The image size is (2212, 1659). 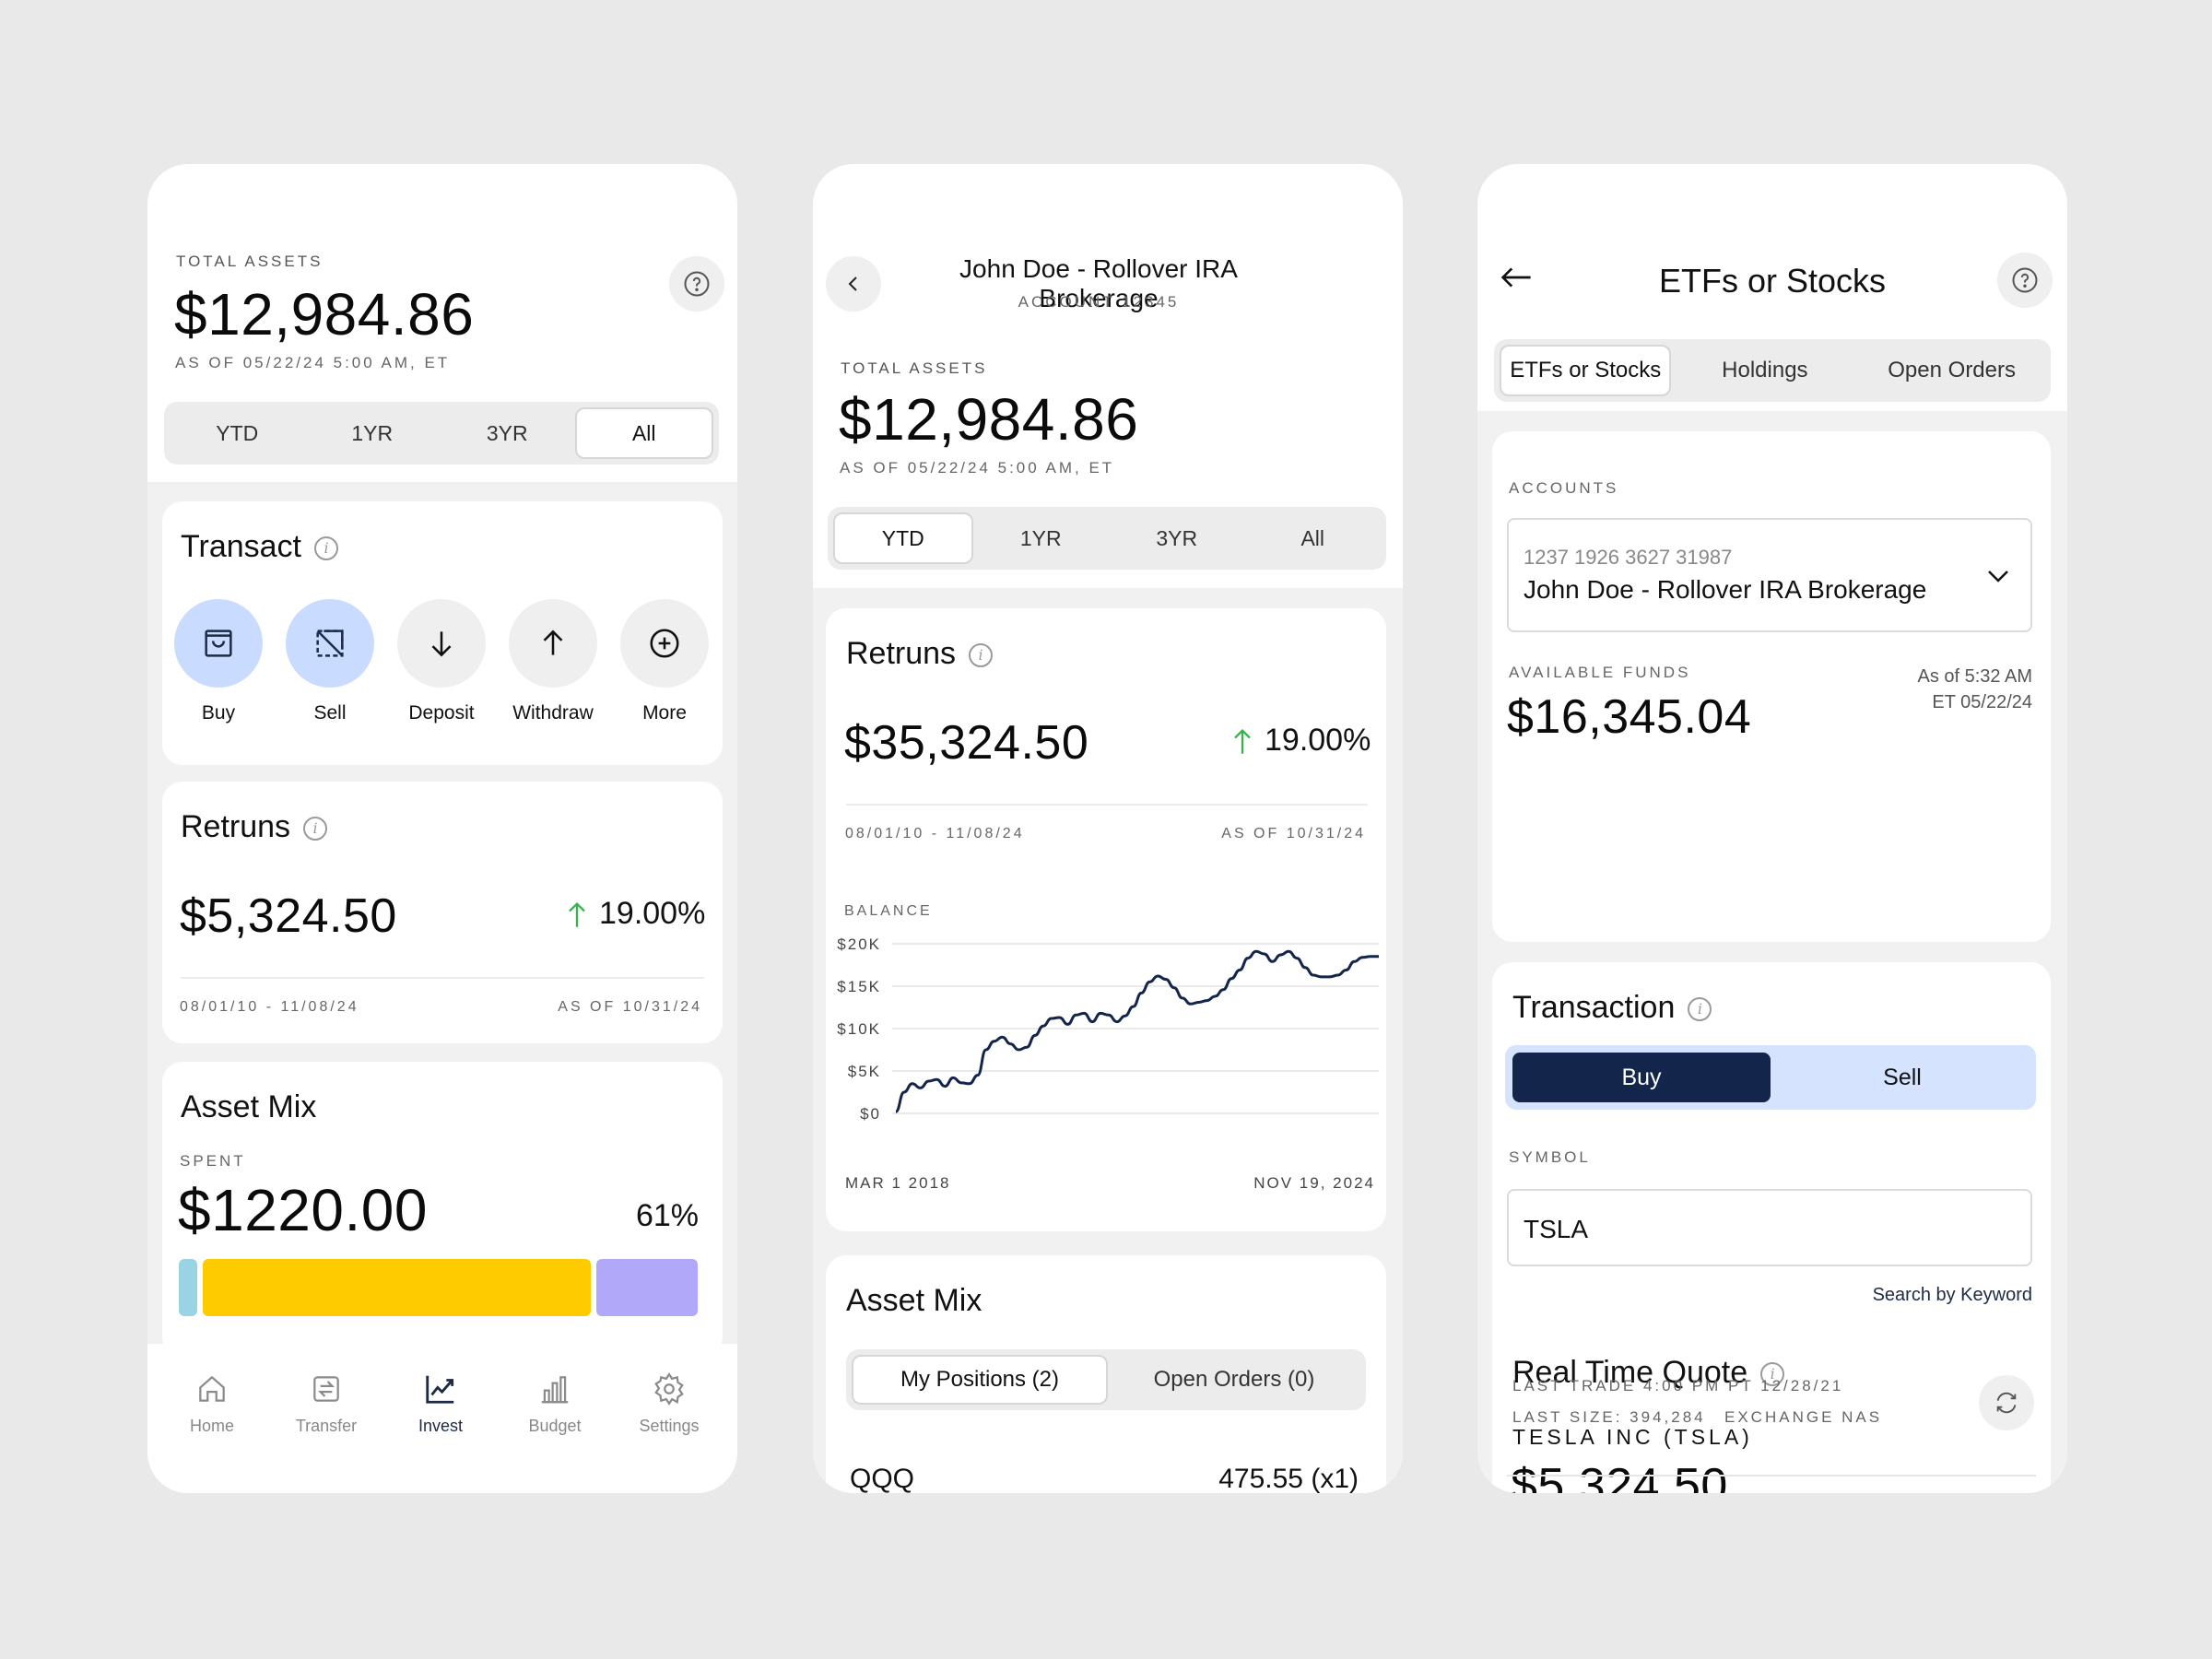 I want to click on x-axis-start: MAR 1 2018, so click(x=898, y=1183).